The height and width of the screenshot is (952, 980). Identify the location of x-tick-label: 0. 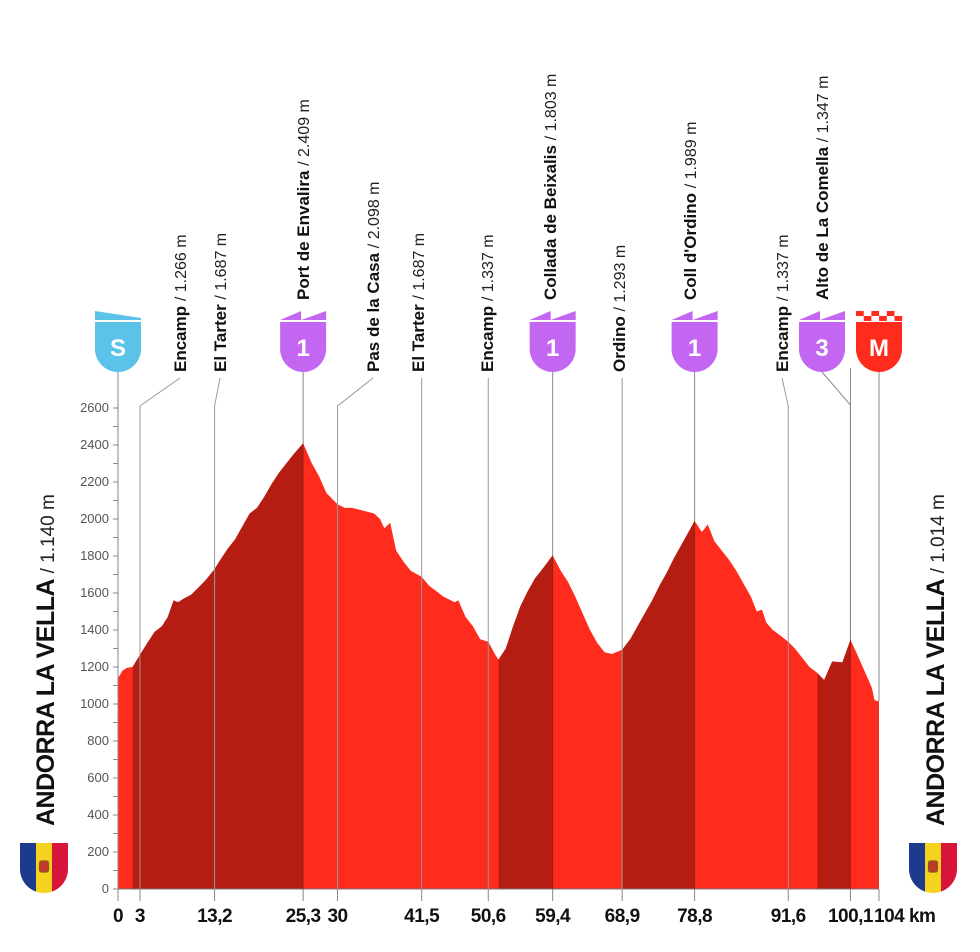
(118, 916).